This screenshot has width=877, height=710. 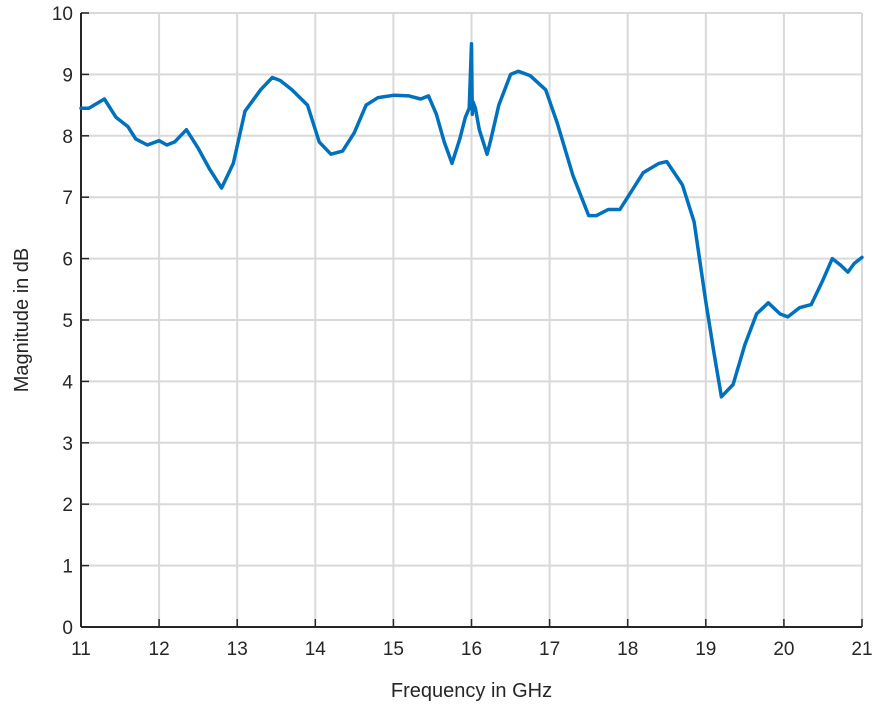 What do you see at coordinates (67, 75) in the screenshot?
I see `y-tick-label: 9` at bounding box center [67, 75].